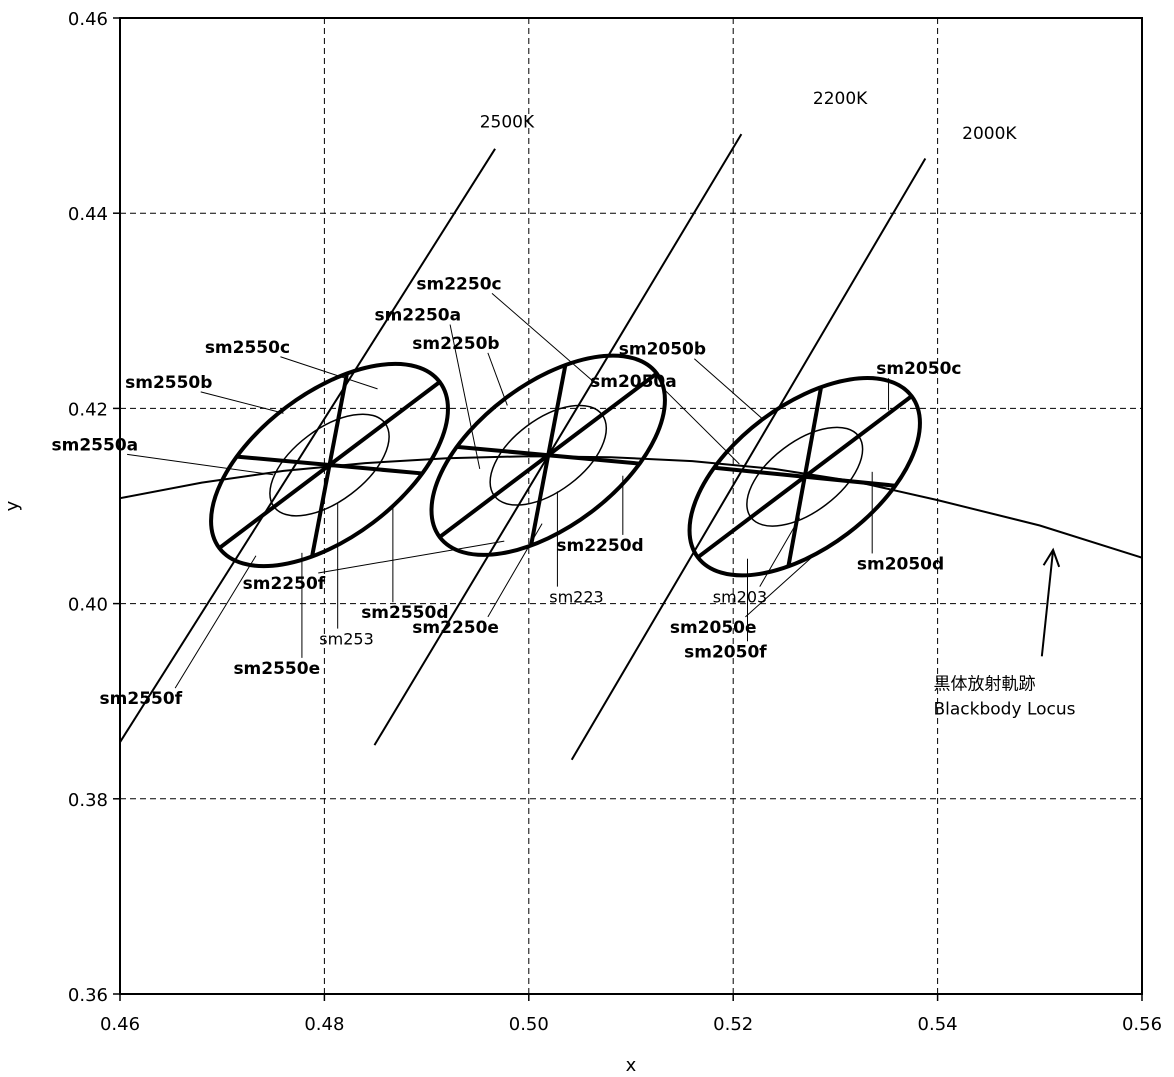 Image resolution: width=1174 pixels, height=1077 pixels. What do you see at coordinates (12, 505) in the screenshot?
I see `y-axis-title: y` at bounding box center [12, 505].